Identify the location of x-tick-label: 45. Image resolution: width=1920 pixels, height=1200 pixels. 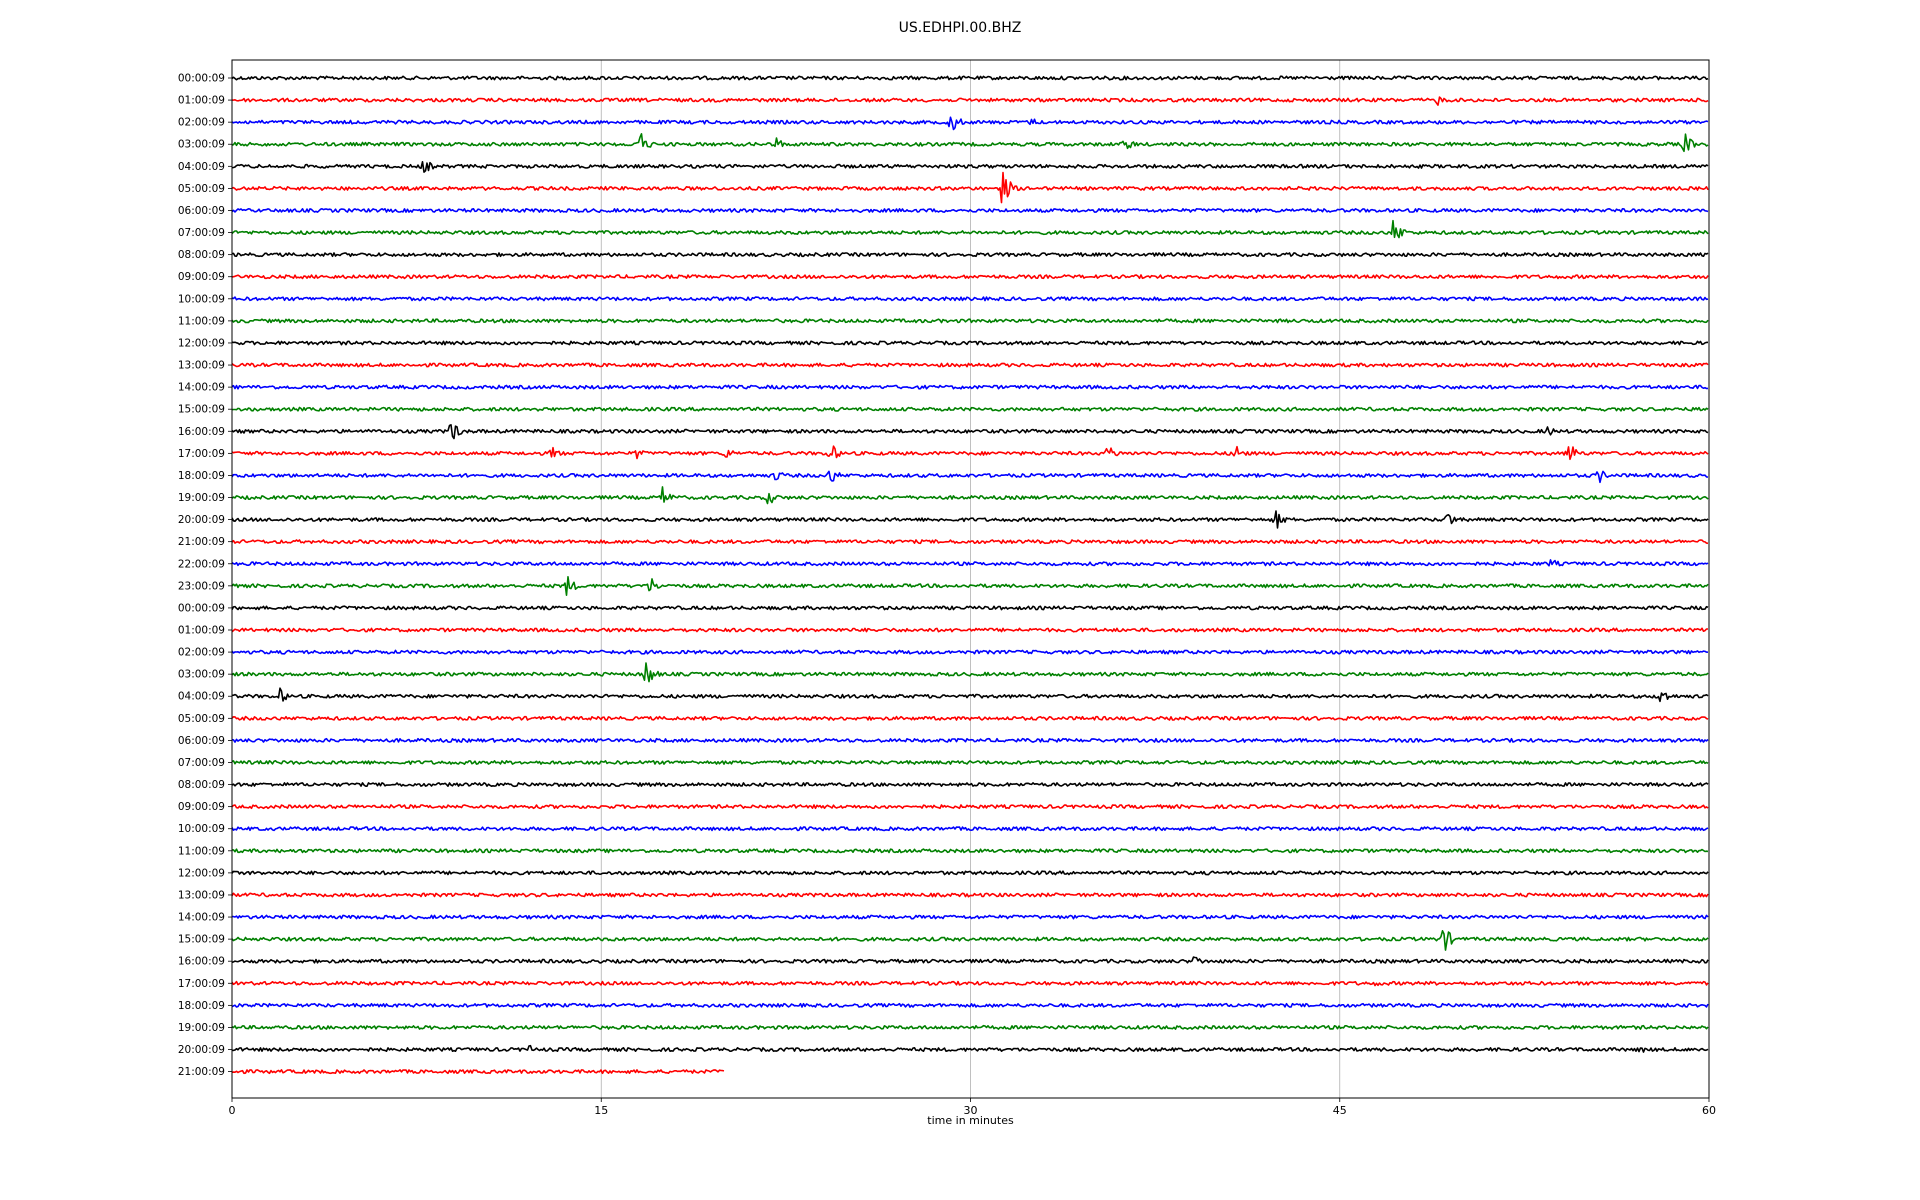
(1340, 1110).